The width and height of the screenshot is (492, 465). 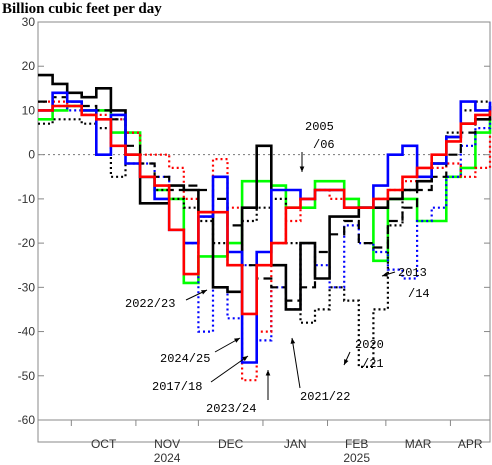 I want to click on annotation-label: 2024/25, so click(x=185, y=359).